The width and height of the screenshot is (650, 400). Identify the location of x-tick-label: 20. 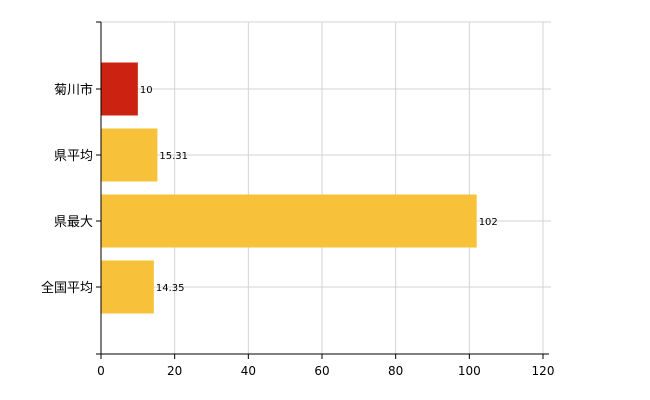
(174, 371).